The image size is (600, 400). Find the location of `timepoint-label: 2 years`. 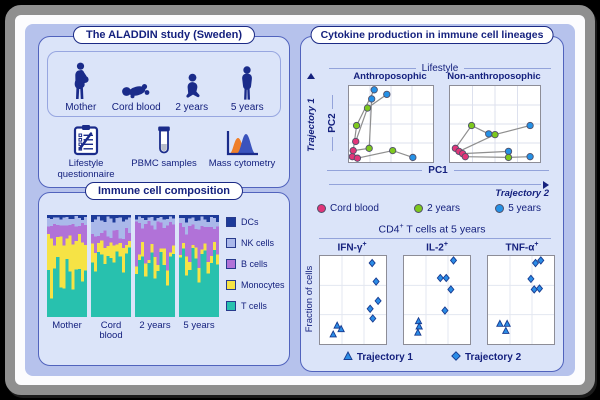

timepoint-label: 2 years is located at coordinates (192, 107).